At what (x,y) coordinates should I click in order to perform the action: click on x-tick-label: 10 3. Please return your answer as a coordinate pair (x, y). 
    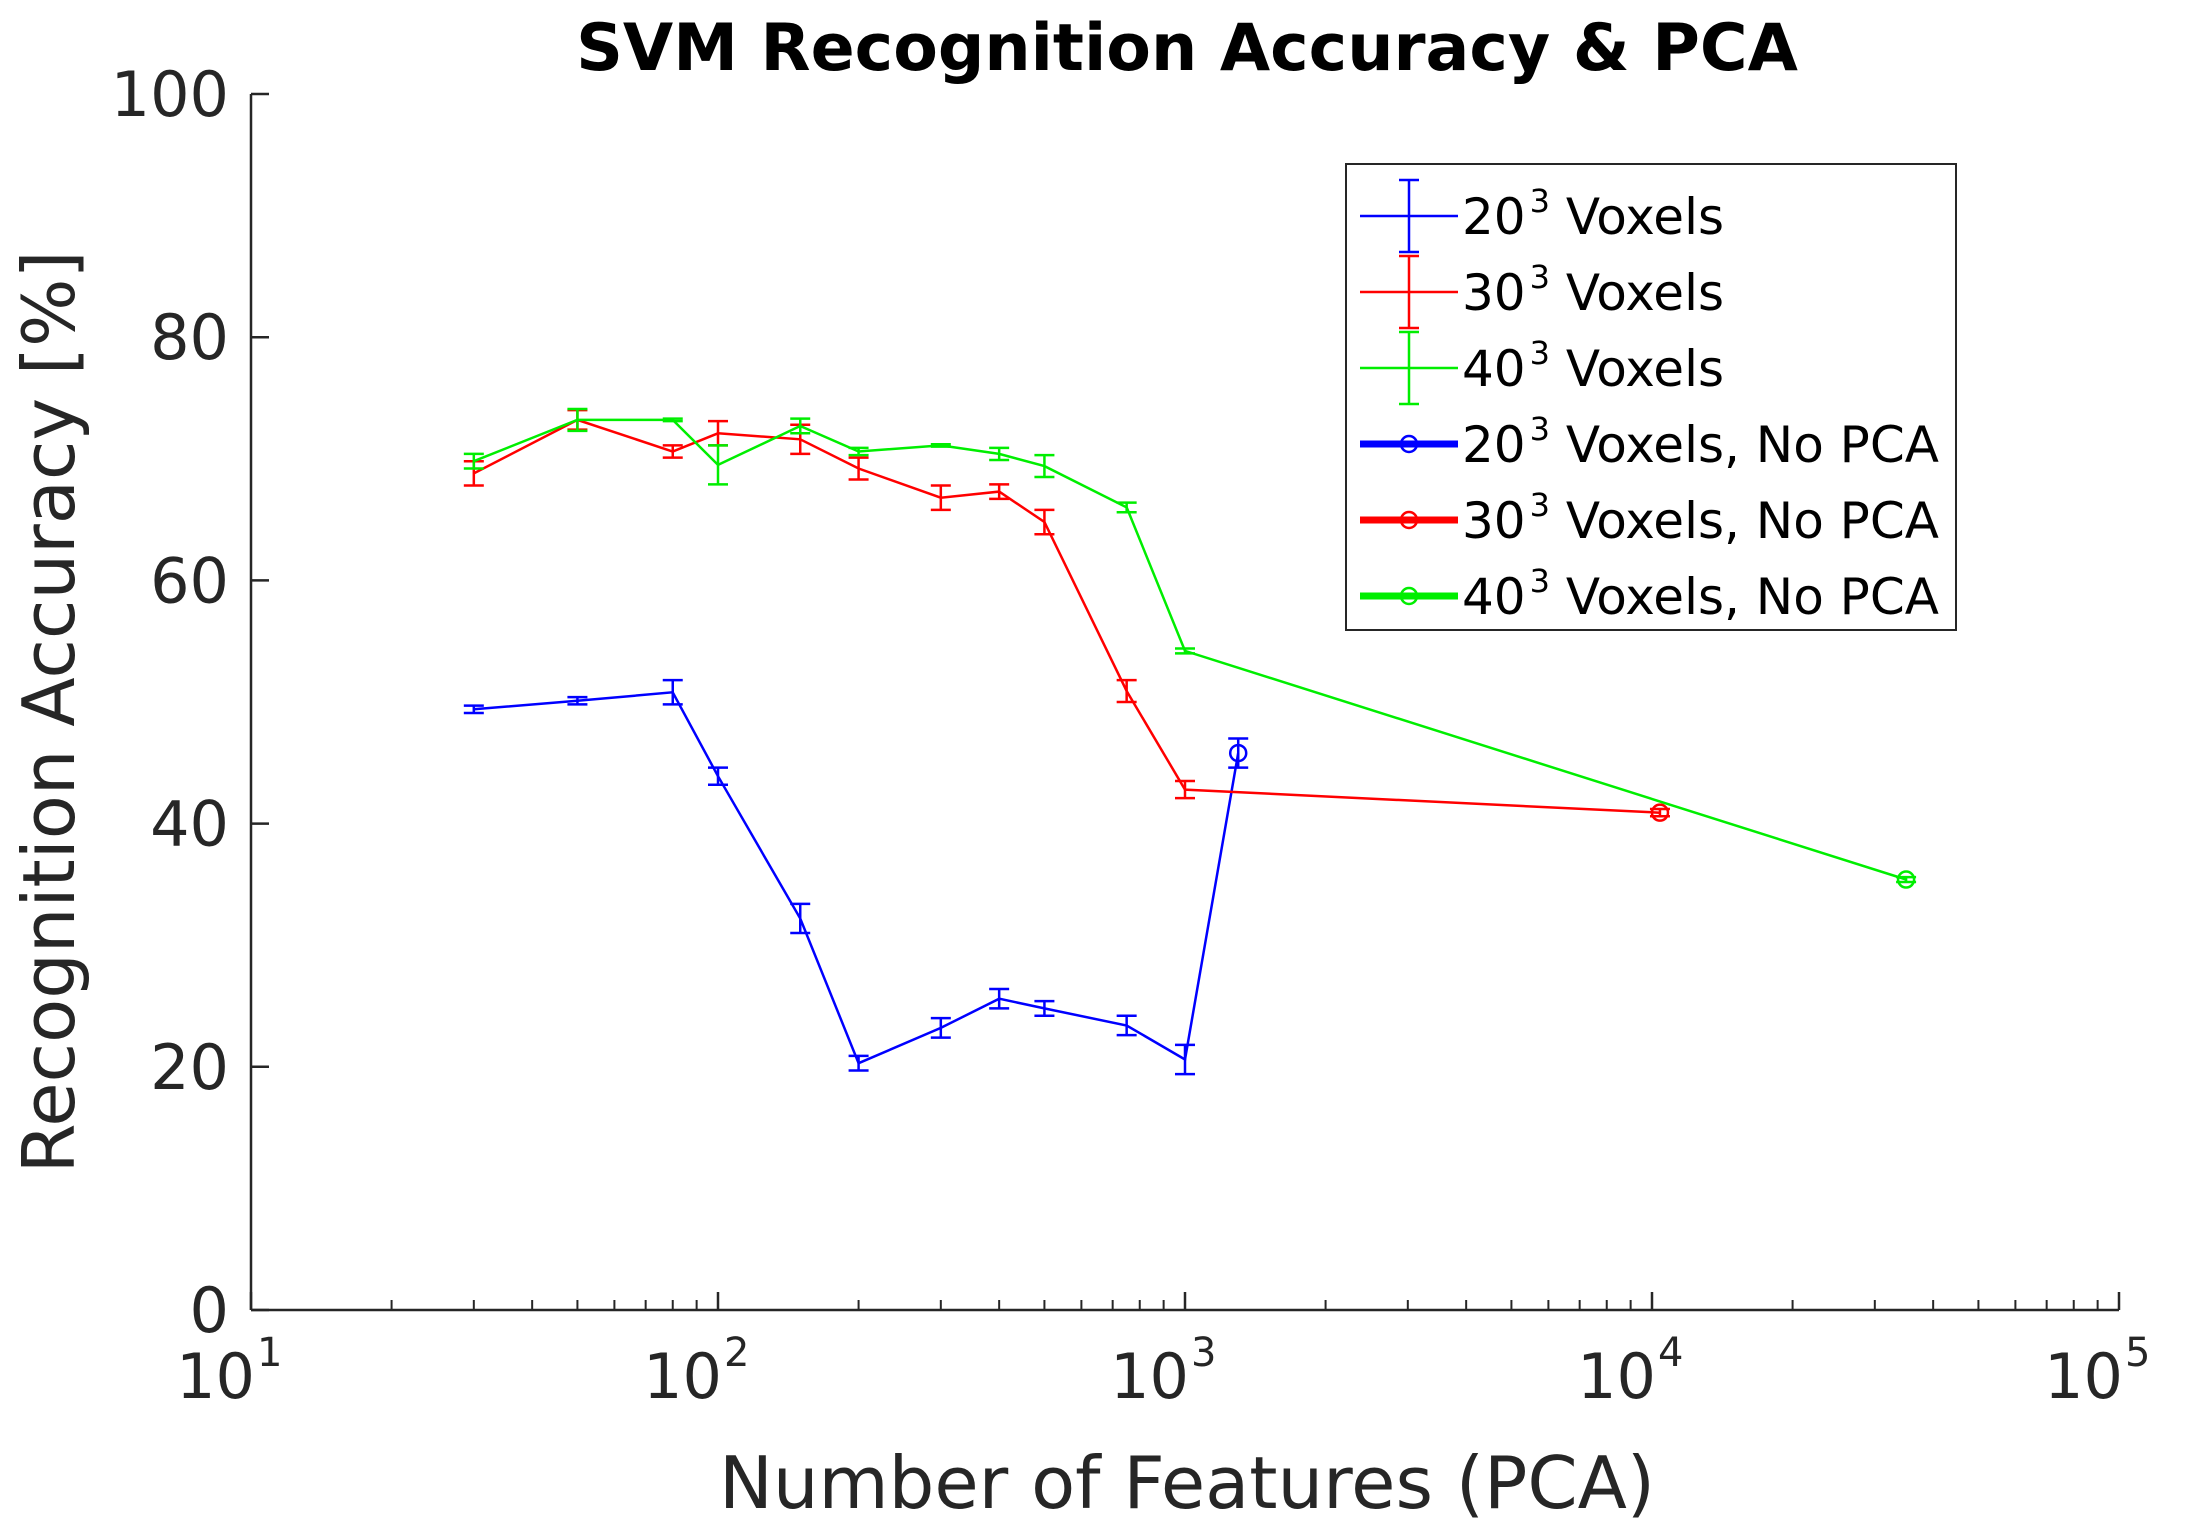
    Looking at the image, I should click on (1163, 1371).